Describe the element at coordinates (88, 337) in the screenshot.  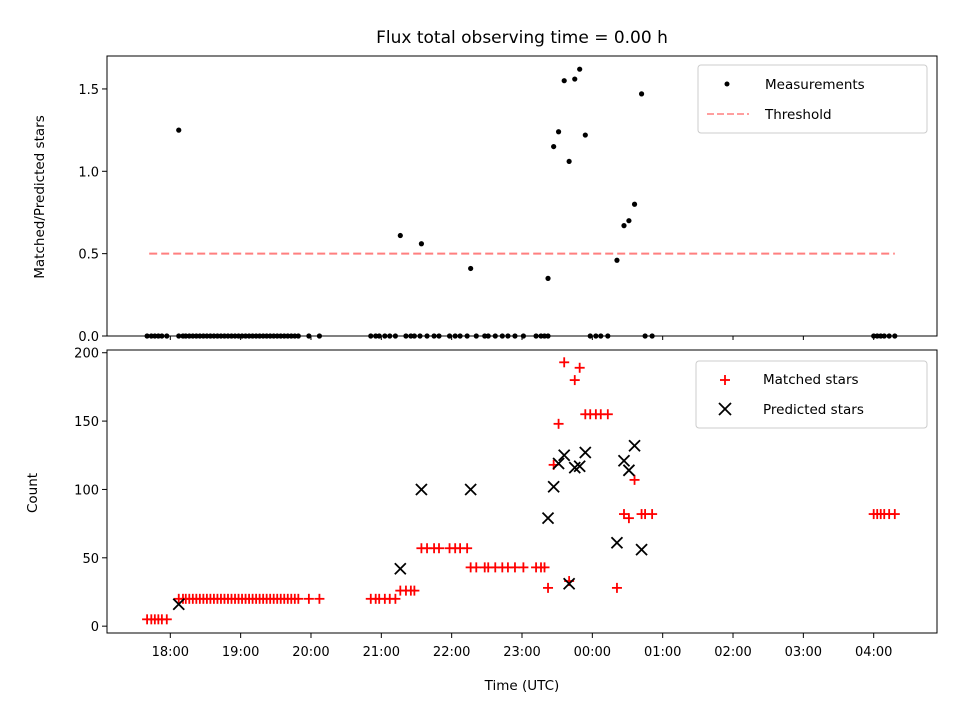
I see `top-y-tick-label: 0.0` at that location.